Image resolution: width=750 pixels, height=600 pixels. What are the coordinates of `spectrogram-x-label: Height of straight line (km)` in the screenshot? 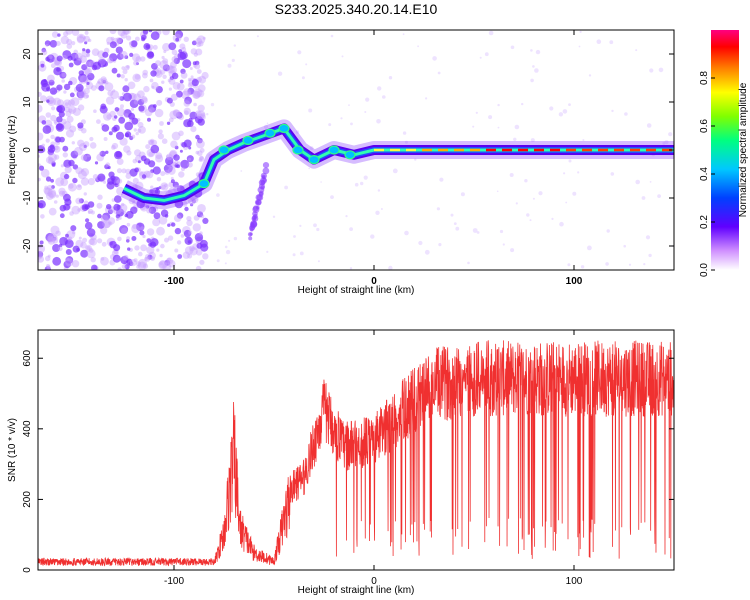 It's located at (356, 290).